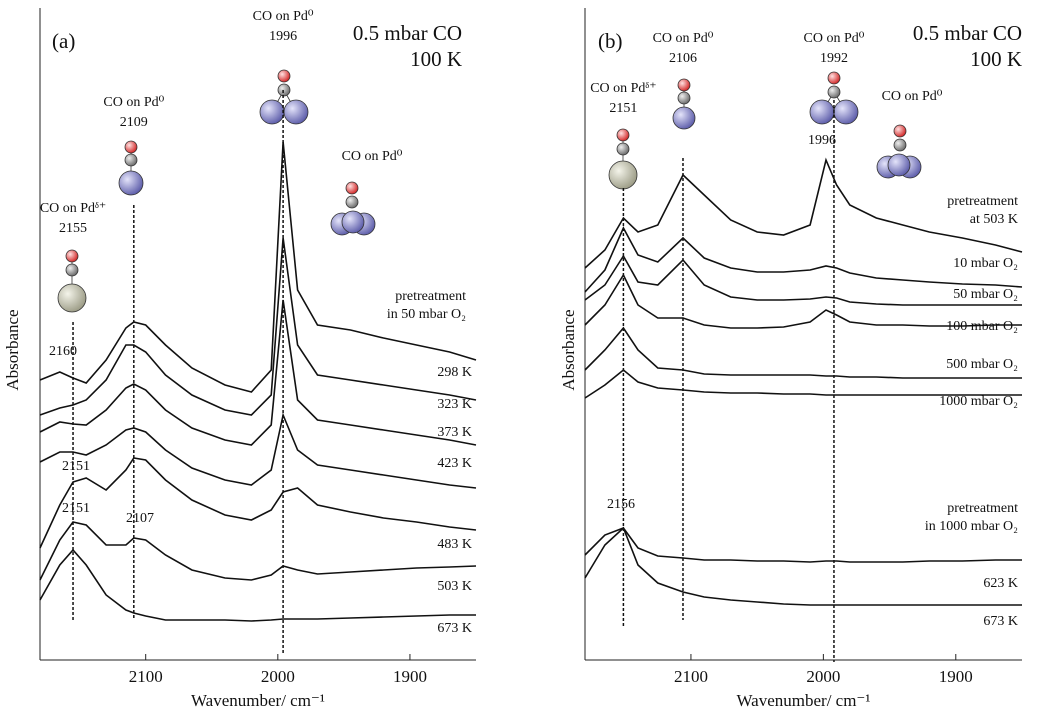 This screenshot has width=1037, height=718. I want to click on peak-label: 2156, so click(621, 504).